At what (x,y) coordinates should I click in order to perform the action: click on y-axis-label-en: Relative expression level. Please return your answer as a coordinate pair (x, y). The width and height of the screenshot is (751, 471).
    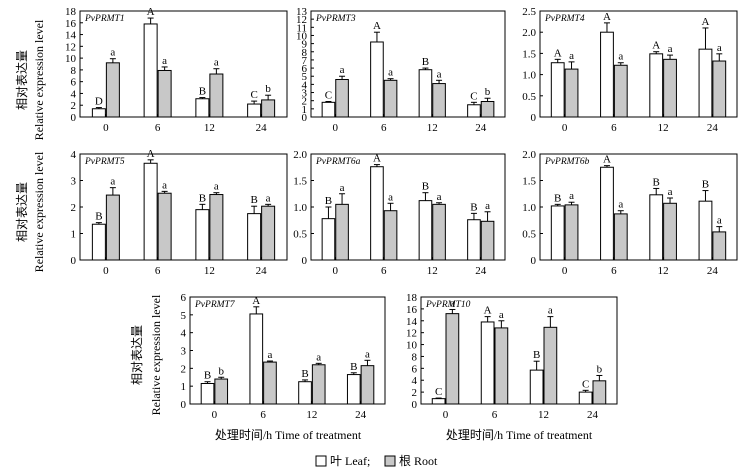
    Looking at the image, I should click on (39, 211).